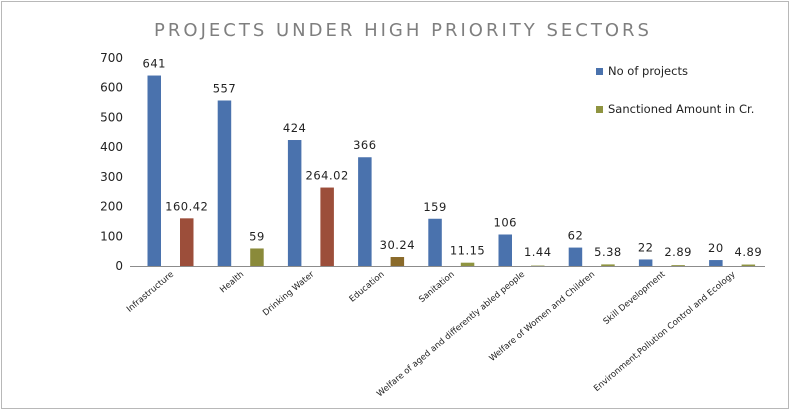 The image size is (793, 412). I want to click on data-label-no-of-projects: 366, so click(364, 145).